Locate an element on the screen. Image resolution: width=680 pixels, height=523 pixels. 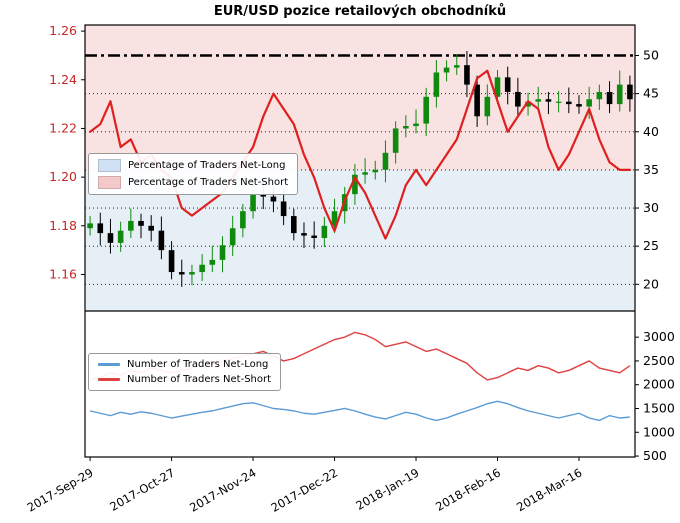
svg-text: 2017-Dec-22 is located at coordinates (304, 489).